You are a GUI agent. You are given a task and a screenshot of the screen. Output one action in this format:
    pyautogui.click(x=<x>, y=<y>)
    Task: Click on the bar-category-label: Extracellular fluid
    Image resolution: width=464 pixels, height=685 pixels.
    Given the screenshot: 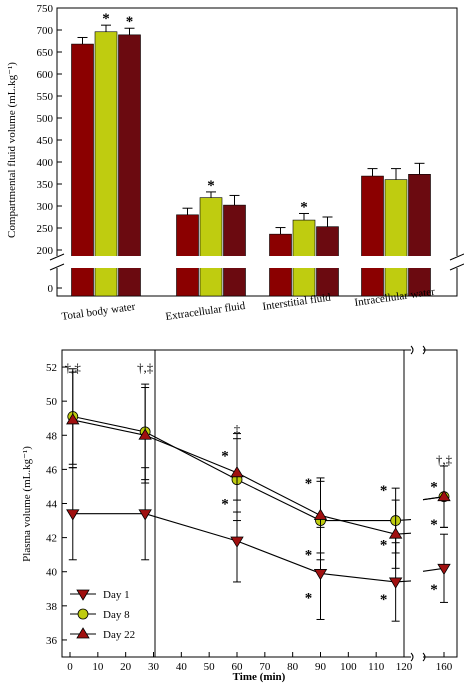 What is the action you would take?
    pyautogui.click(x=206, y=311)
    